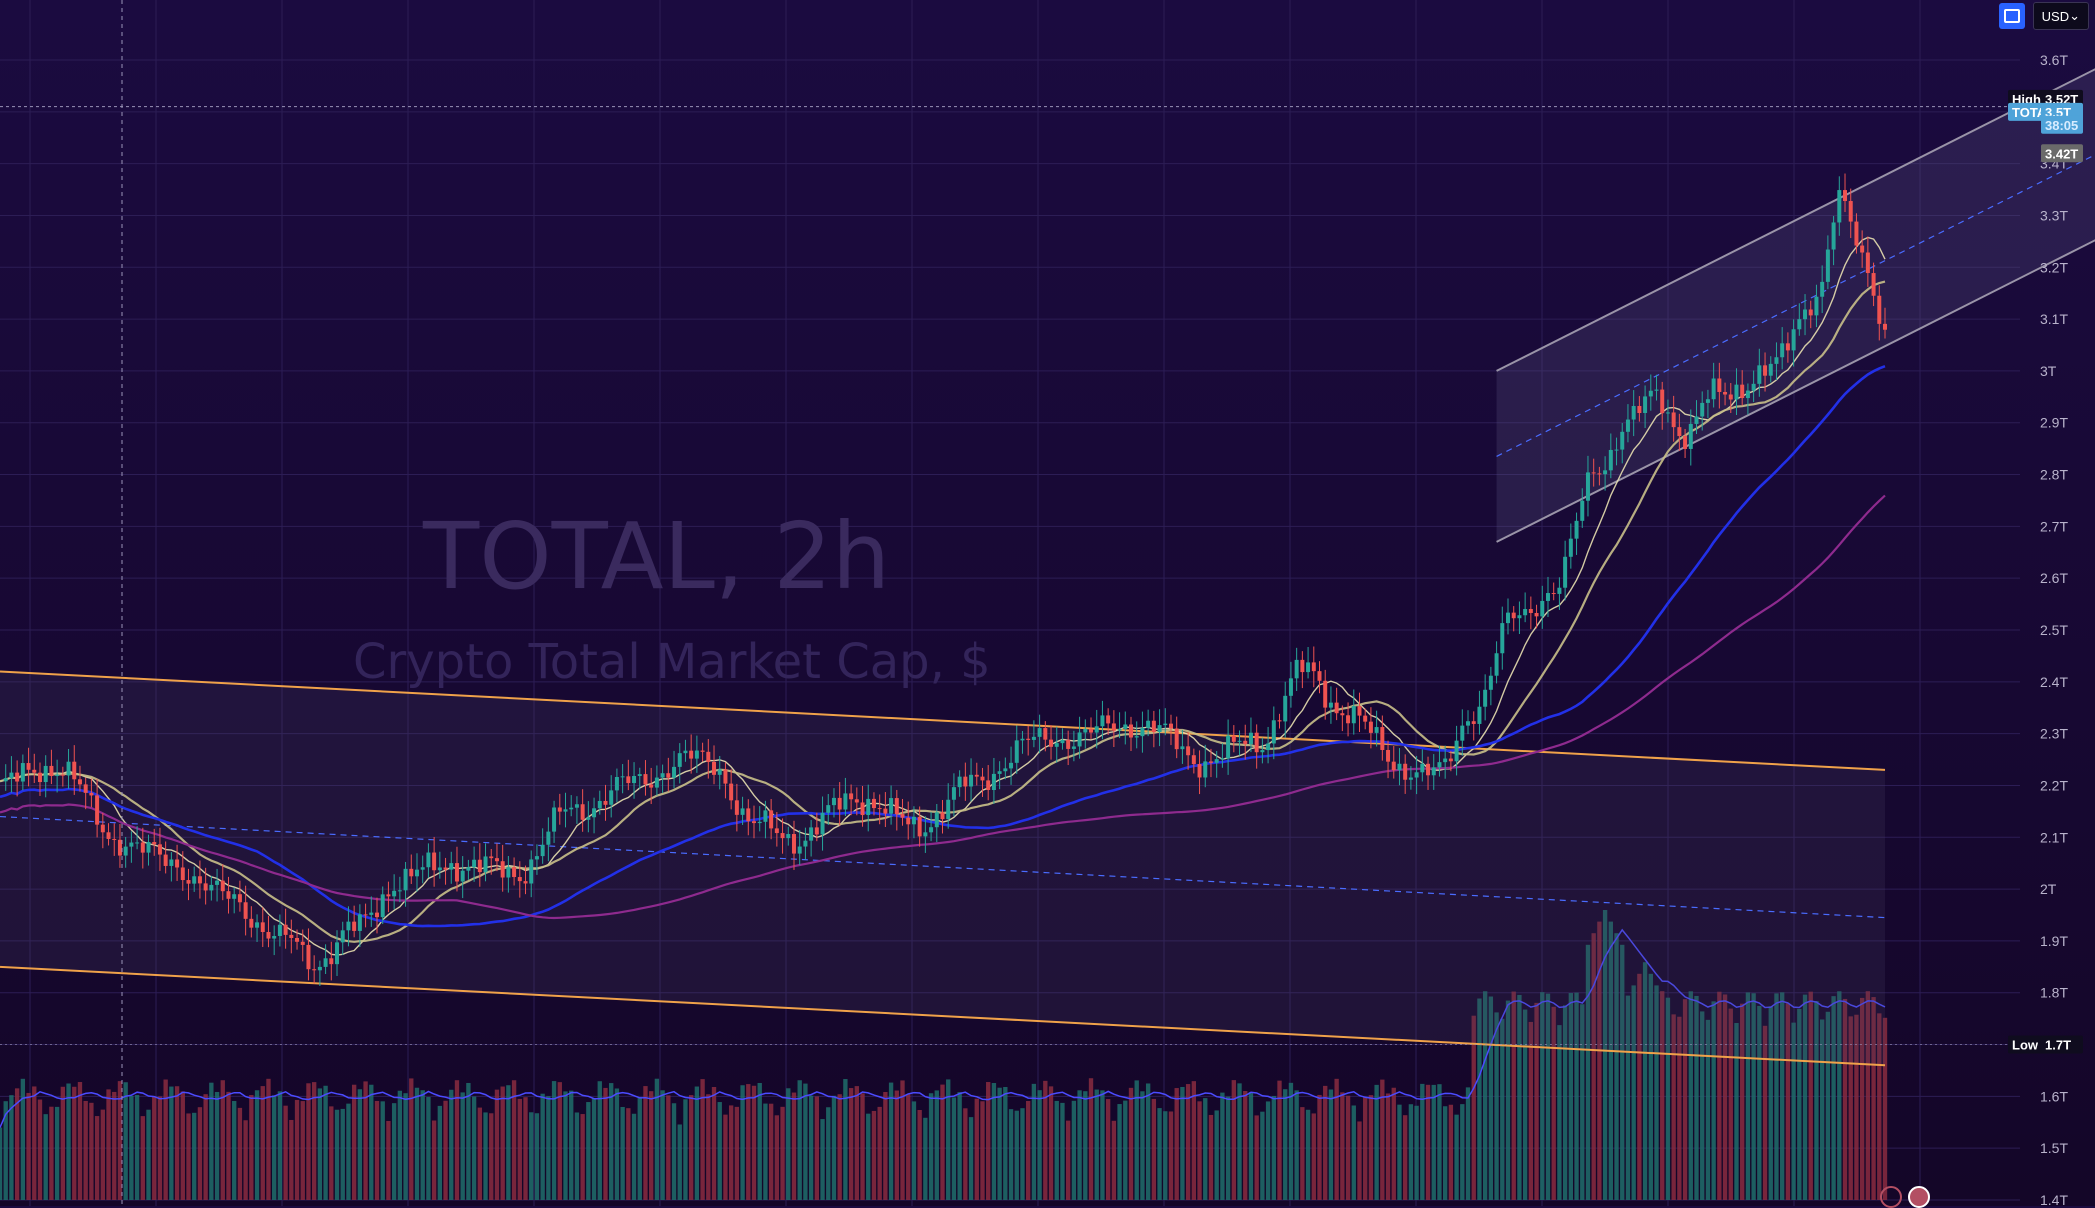  What do you see at coordinates (2060, 16) in the screenshot?
I see `currency-selector: USD ⌄` at bounding box center [2060, 16].